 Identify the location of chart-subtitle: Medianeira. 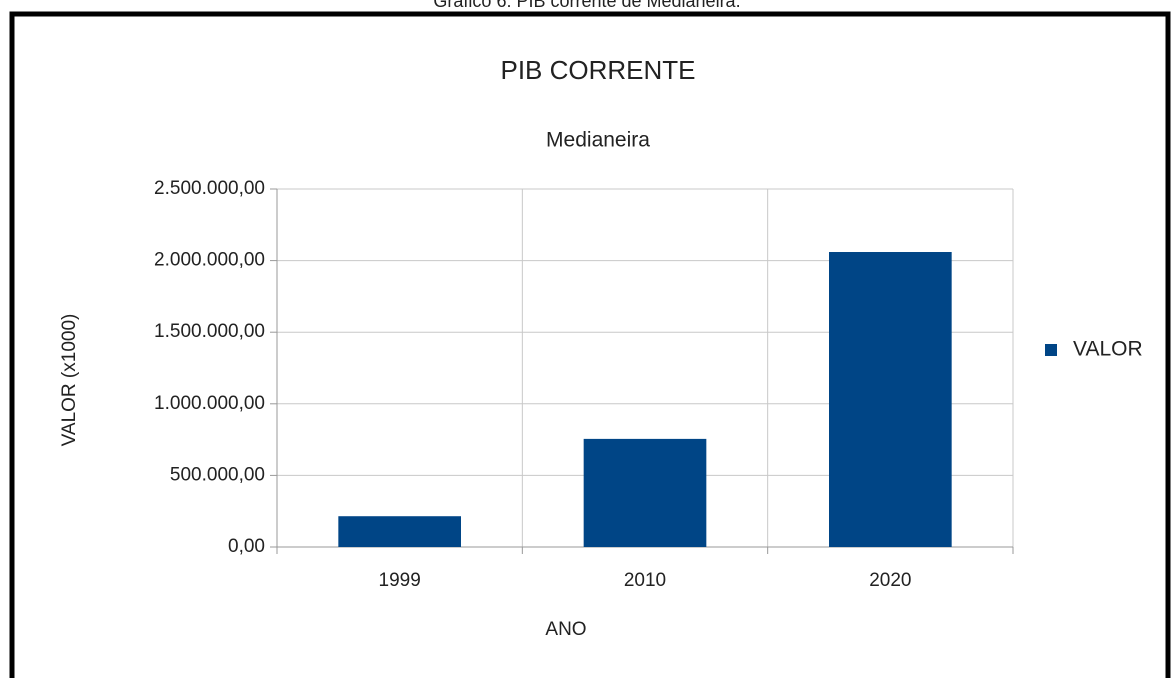
(598, 140).